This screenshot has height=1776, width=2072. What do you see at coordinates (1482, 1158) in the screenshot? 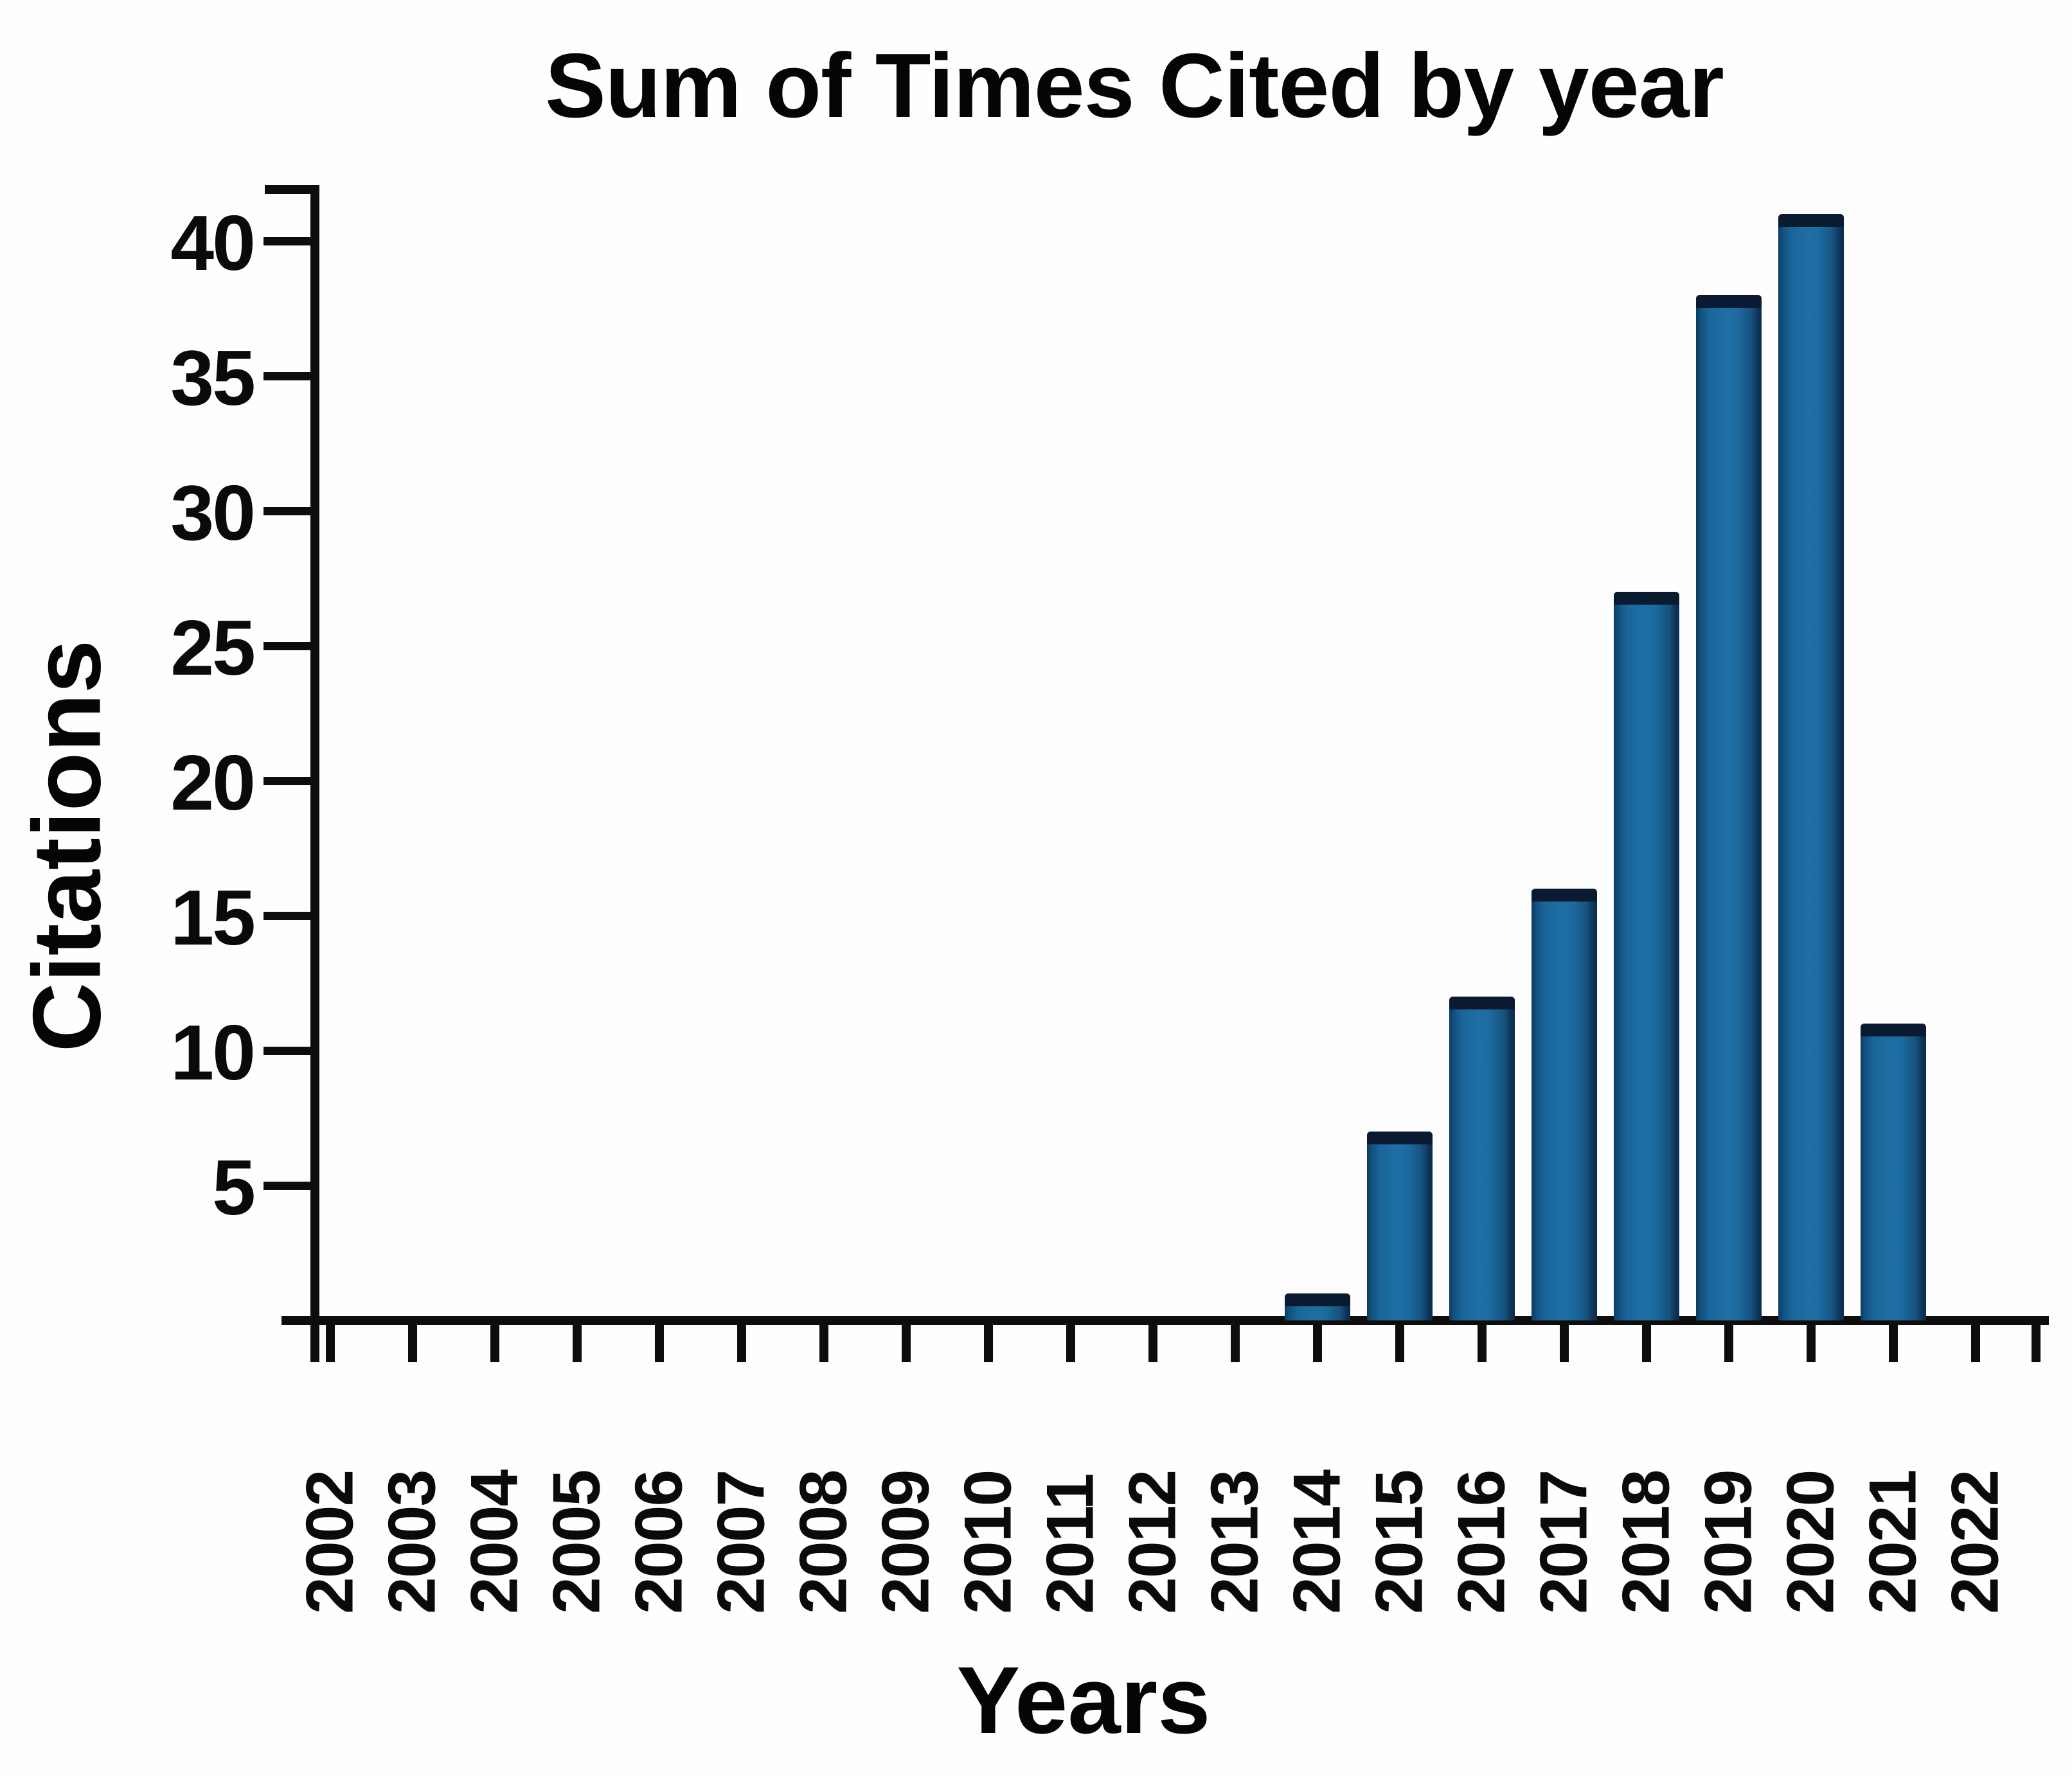
I see `bar-2016` at bounding box center [1482, 1158].